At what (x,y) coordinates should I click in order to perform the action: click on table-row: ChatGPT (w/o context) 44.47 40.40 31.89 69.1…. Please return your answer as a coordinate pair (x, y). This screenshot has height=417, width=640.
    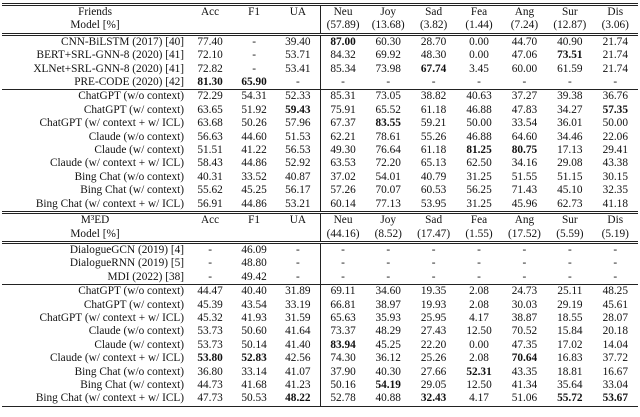
    Looking at the image, I should click on (320, 291).